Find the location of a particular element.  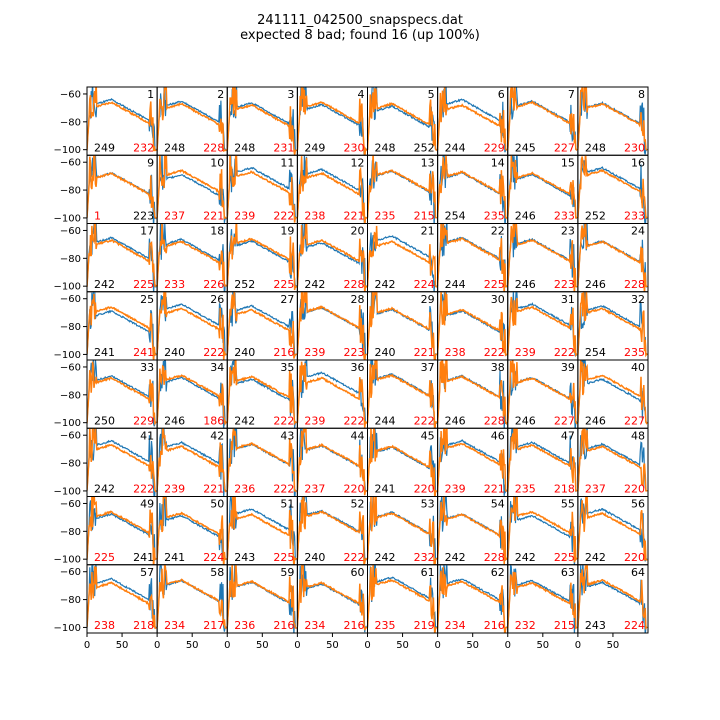

panel-right-count: 232 is located at coordinates (143, 147).